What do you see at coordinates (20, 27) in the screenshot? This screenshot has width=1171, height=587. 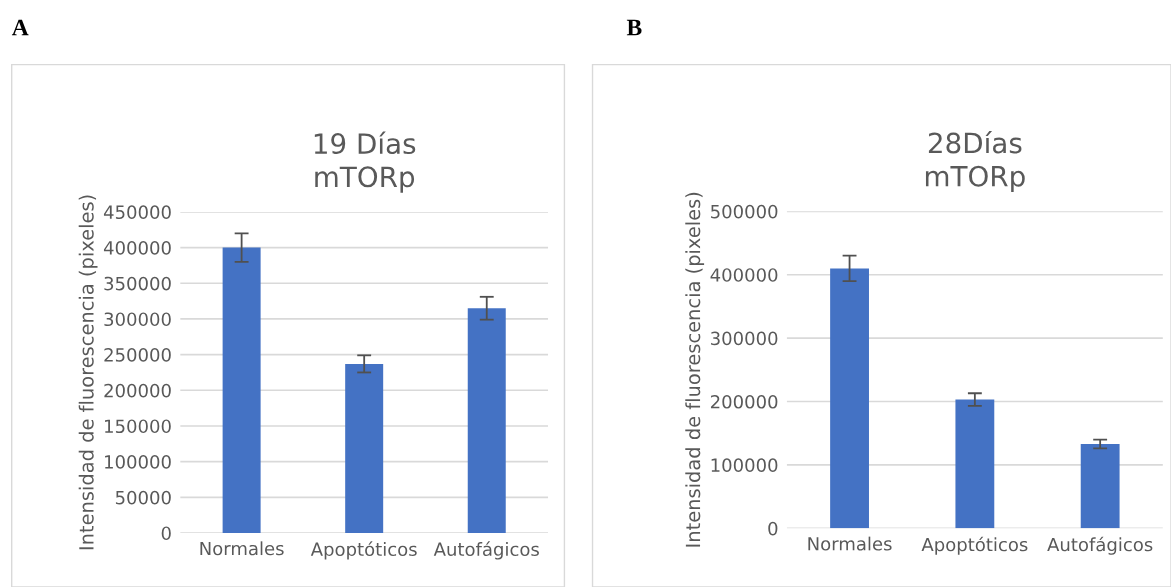 I see `text: A` at bounding box center [20, 27].